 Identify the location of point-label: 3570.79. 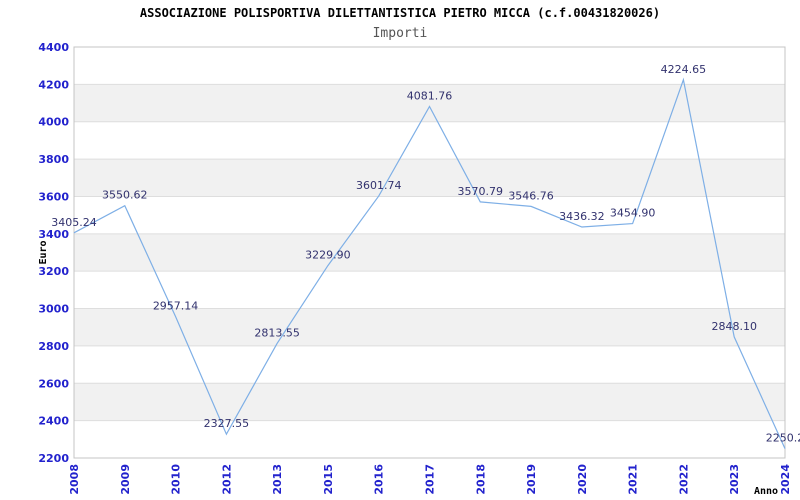
(481, 191).